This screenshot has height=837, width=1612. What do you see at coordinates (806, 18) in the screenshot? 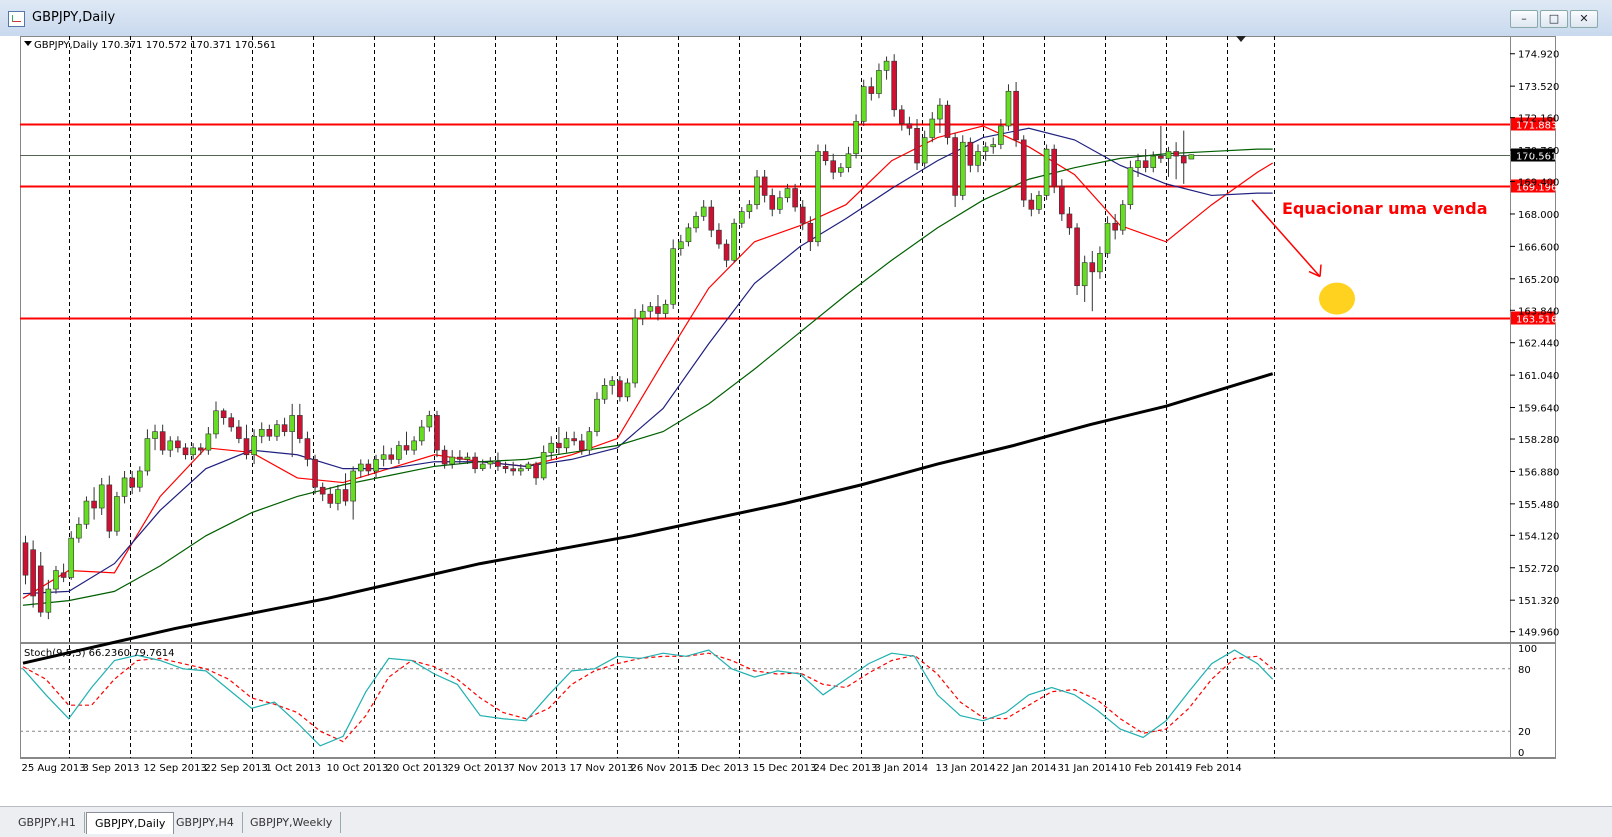
I see `window-titlebar: GBPJPY,Daily – □ ✕` at bounding box center [806, 18].